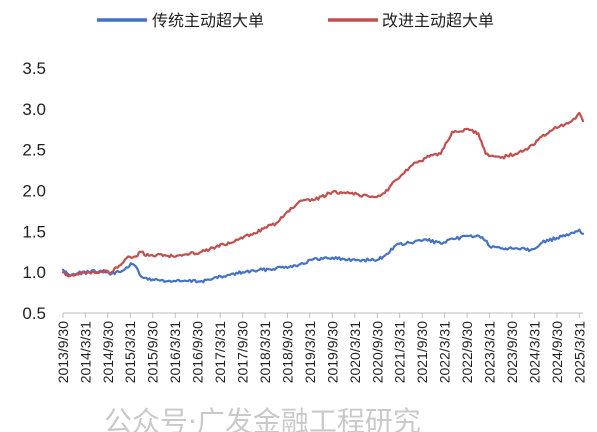 The image size is (597, 432). Describe the element at coordinates (34, 109) in the screenshot. I see `y-tick-label: 3.0` at that location.